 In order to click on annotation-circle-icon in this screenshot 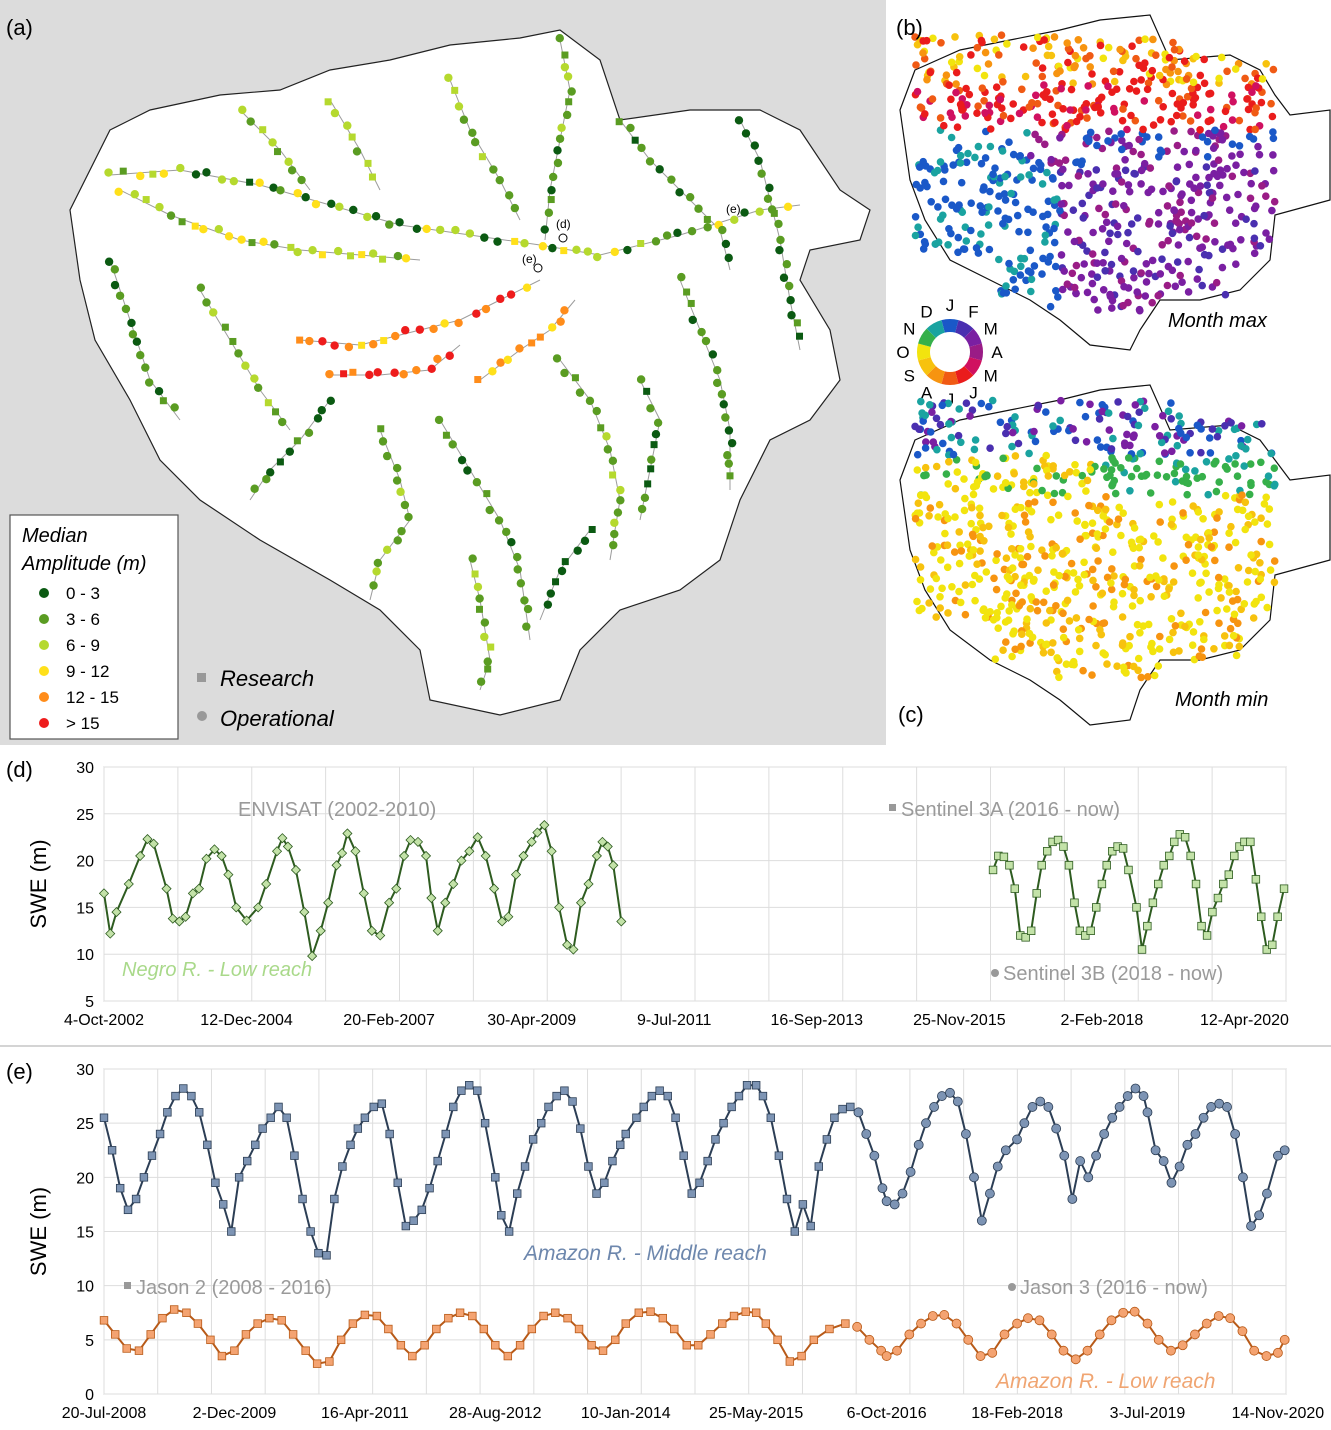, I will do `click(995, 973)`.